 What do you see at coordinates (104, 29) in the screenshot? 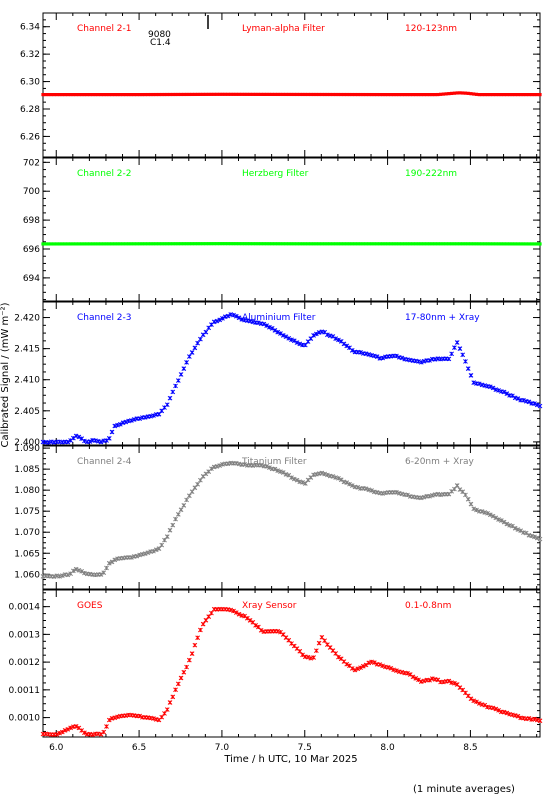
I see `panel-label: Channel 2-1` at bounding box center [104, 29].